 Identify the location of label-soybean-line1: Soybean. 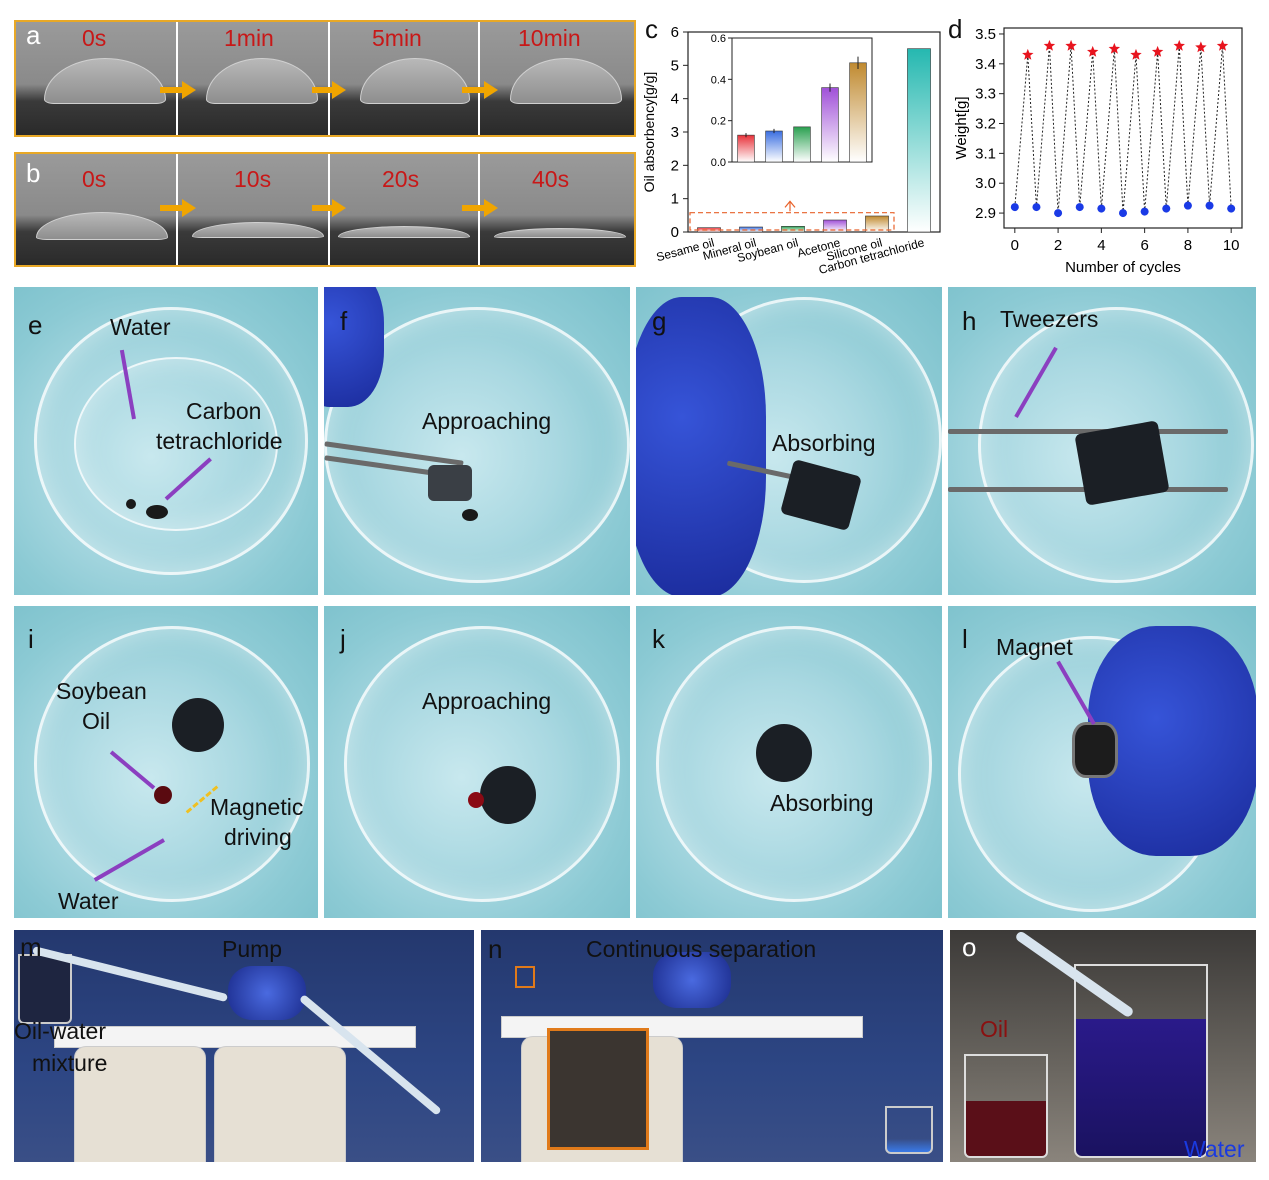
(101, 691).